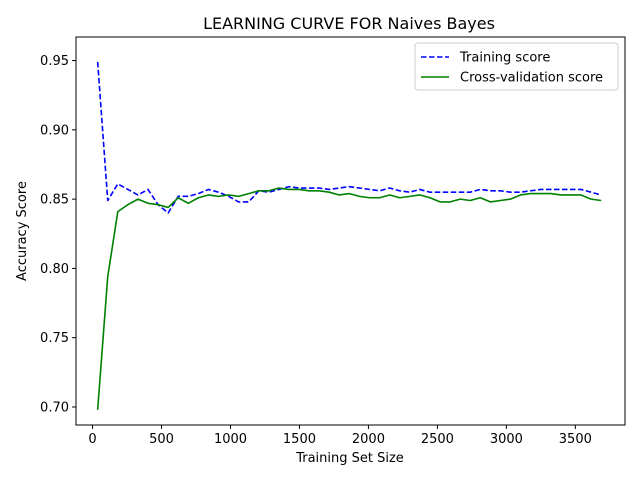 The height and width of the screenshot is (480, 640). Describe the element at coordinates (54, 61) in the screenshot. I see `y-tick-label: 0.95` at that location.